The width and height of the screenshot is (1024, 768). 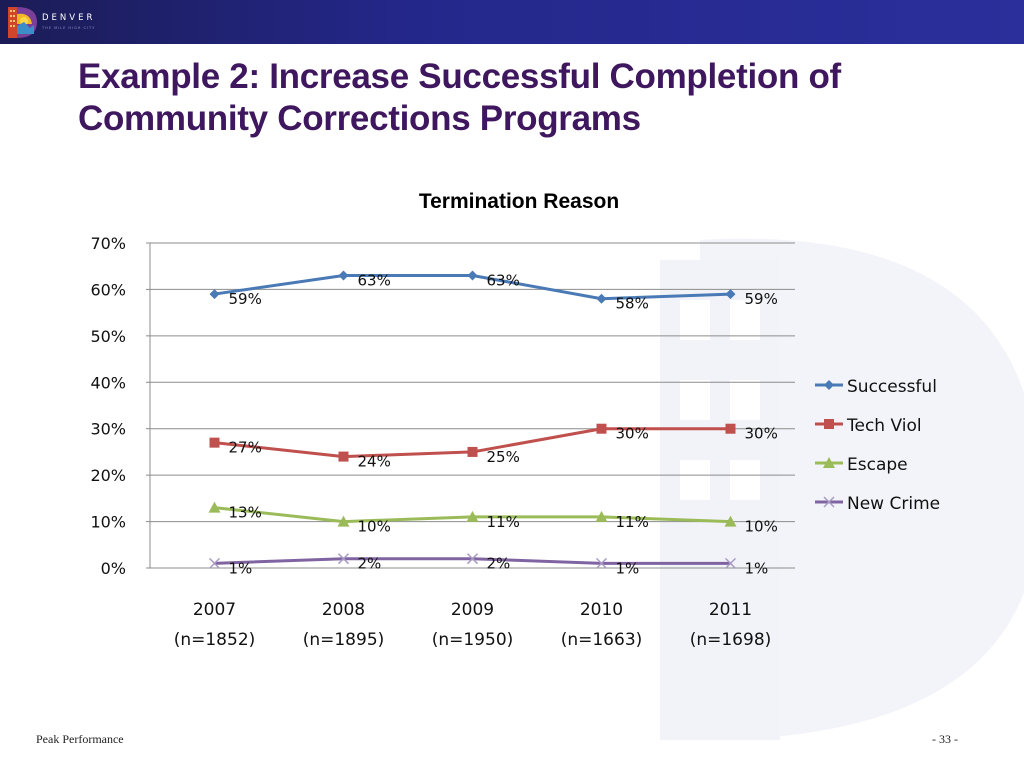 What do you see at coordinates (344, 640) in the screenshot?
I see `x-tick-sublabel: (n=1895)` at bounding box center [344, 640].